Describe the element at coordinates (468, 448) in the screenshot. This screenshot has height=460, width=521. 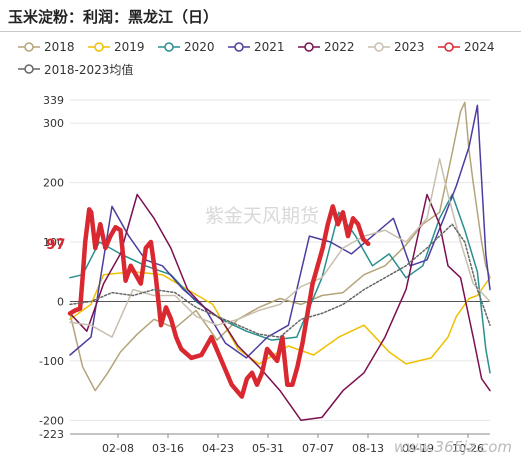
I see `x-tick-label: 10-26` at that location.